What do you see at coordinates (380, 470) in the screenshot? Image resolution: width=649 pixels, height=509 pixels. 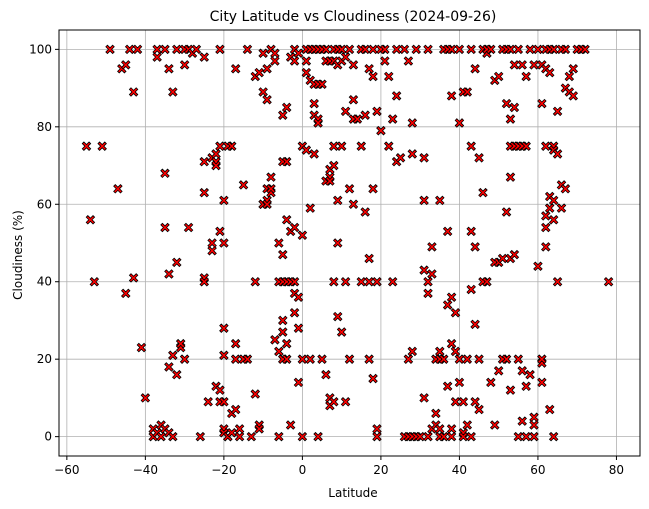 I see `x-tick-label: 20` at bounding box center [380, 470].